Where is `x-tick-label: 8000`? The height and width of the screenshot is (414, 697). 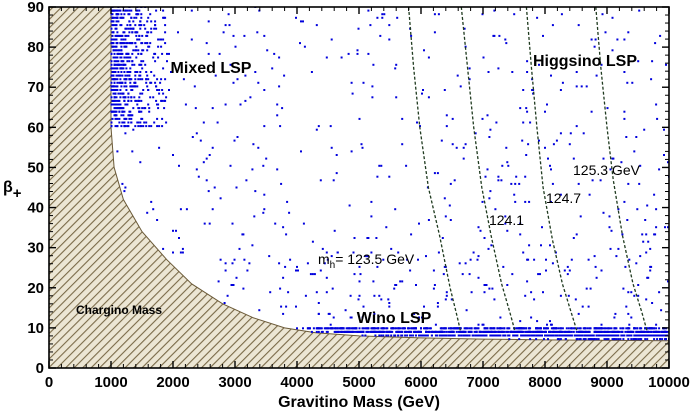 x-tick-label: 8000 is located at coordinates (544, 382).